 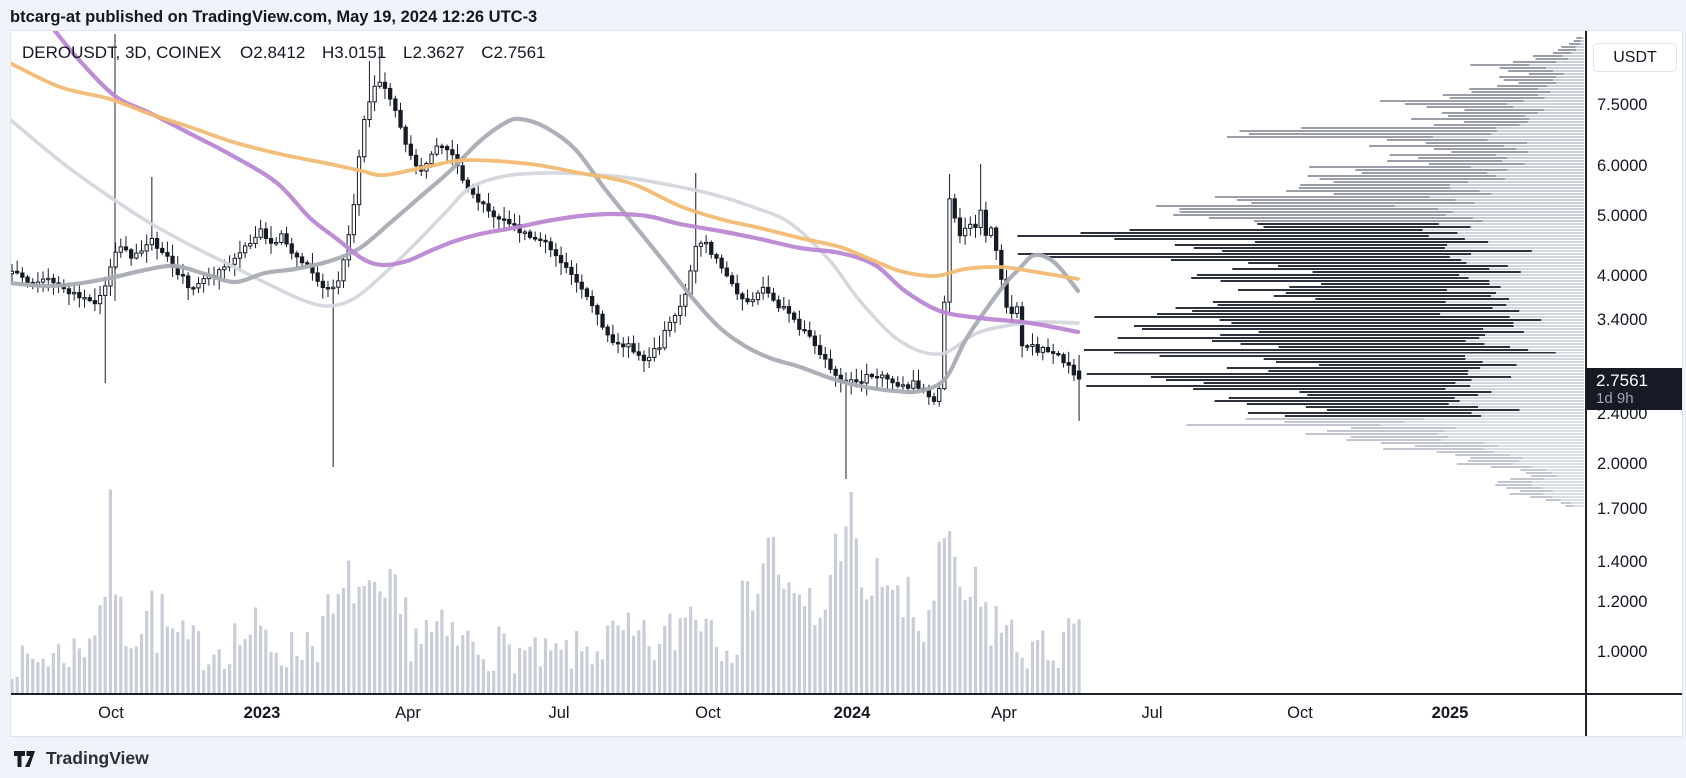 I want to click on ohlc-close: C2.7561, so click(x=513, y=52).